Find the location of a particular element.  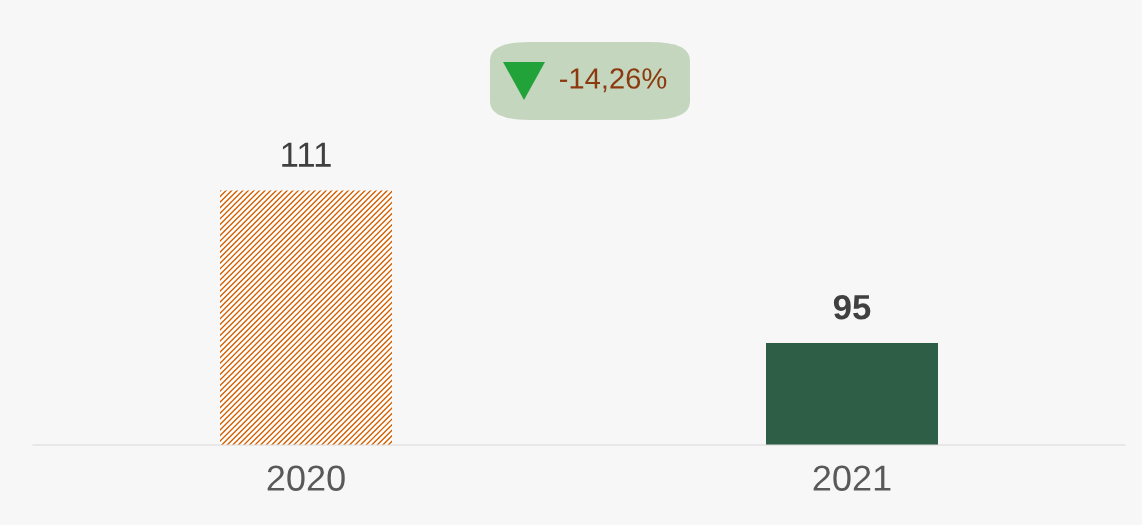

x-tick-label: 2021 is located at coordinates (852, 478).